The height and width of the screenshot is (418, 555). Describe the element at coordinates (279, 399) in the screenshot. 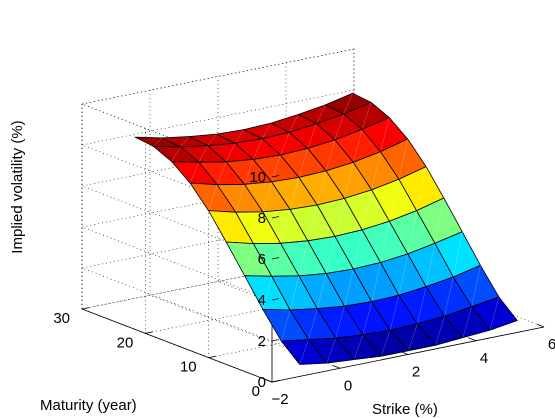

I see `x-tick-label-0: −2` at that location.